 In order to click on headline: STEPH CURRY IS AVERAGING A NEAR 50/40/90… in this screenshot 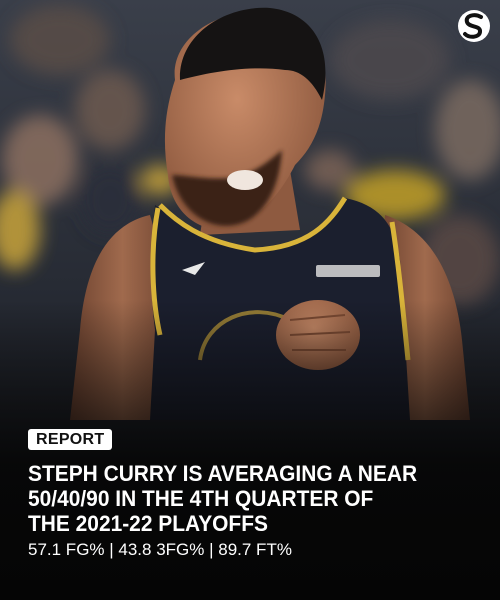, I will do `click(222, 498)`.